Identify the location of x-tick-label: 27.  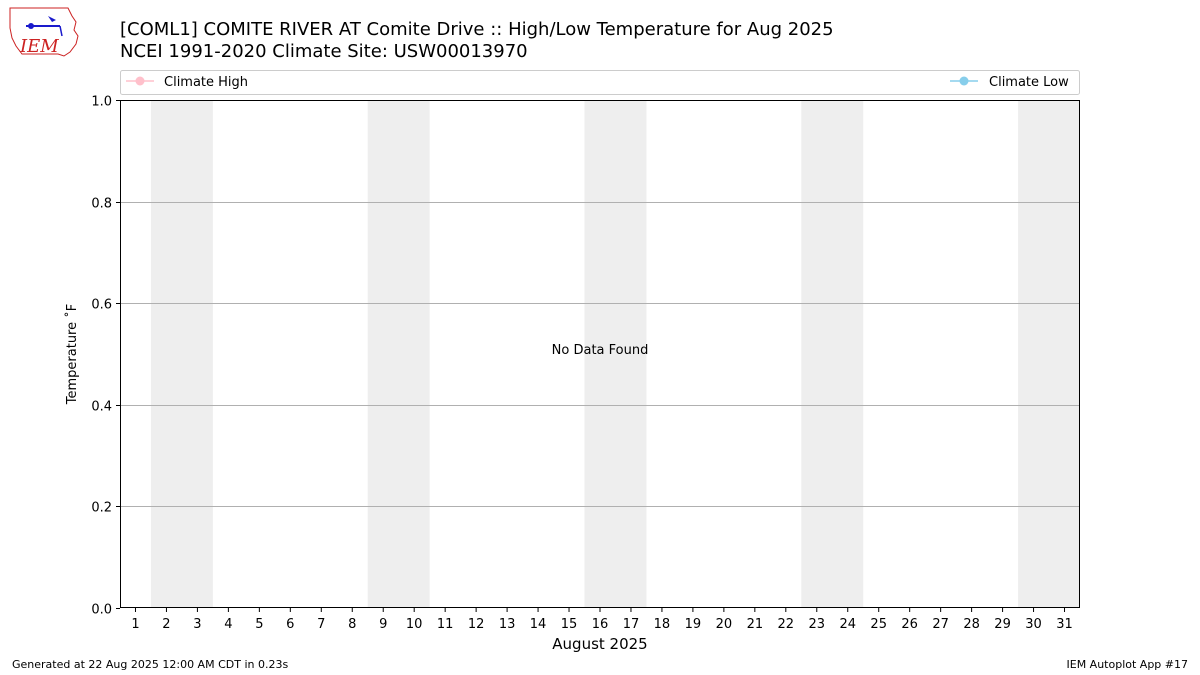
(940, 624).